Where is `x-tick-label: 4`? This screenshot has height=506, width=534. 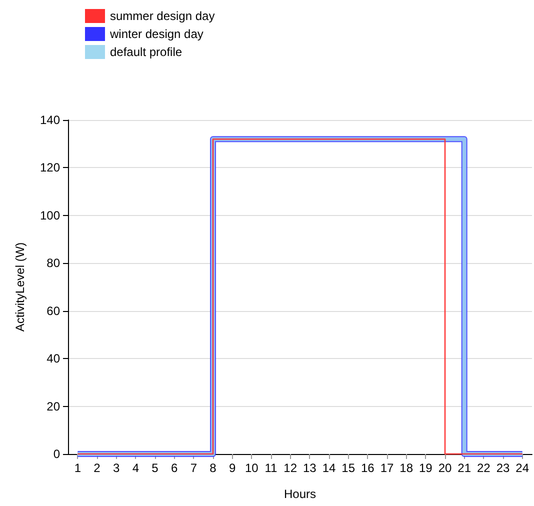
x-tick-label: 4 is located at coordinates (136, 468).